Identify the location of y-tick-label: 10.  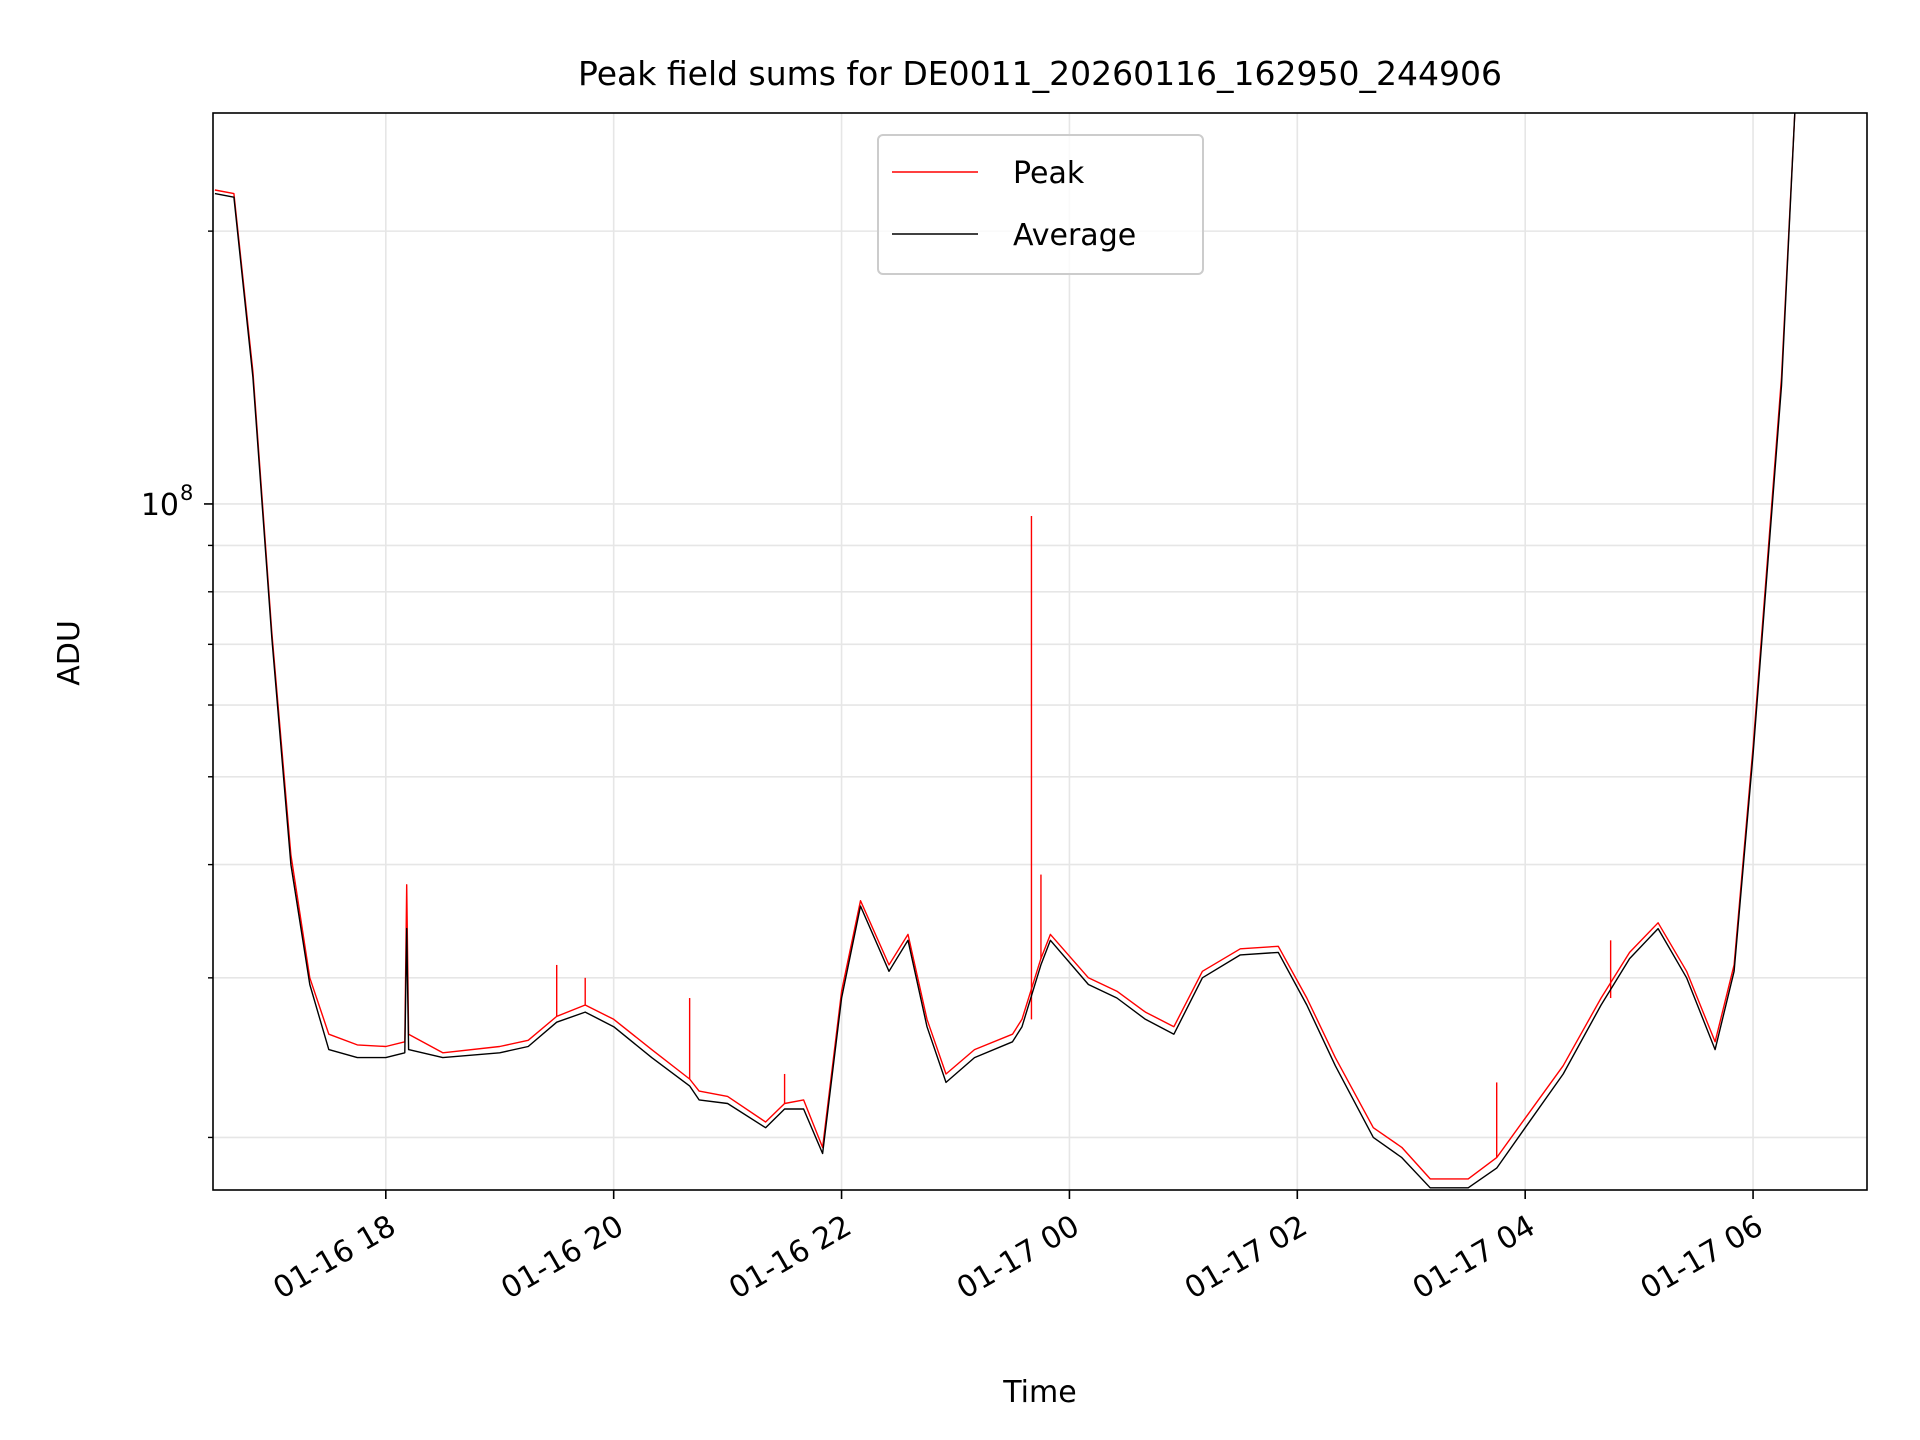
(160, 505).